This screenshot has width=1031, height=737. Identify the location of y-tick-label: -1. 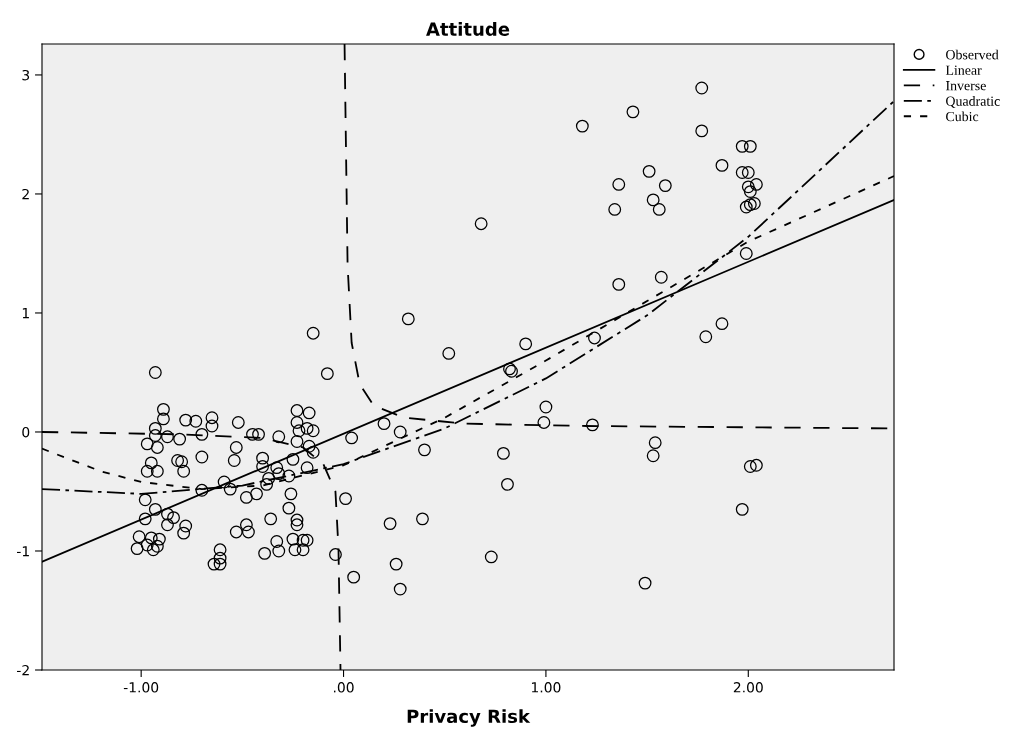
(23, 551).